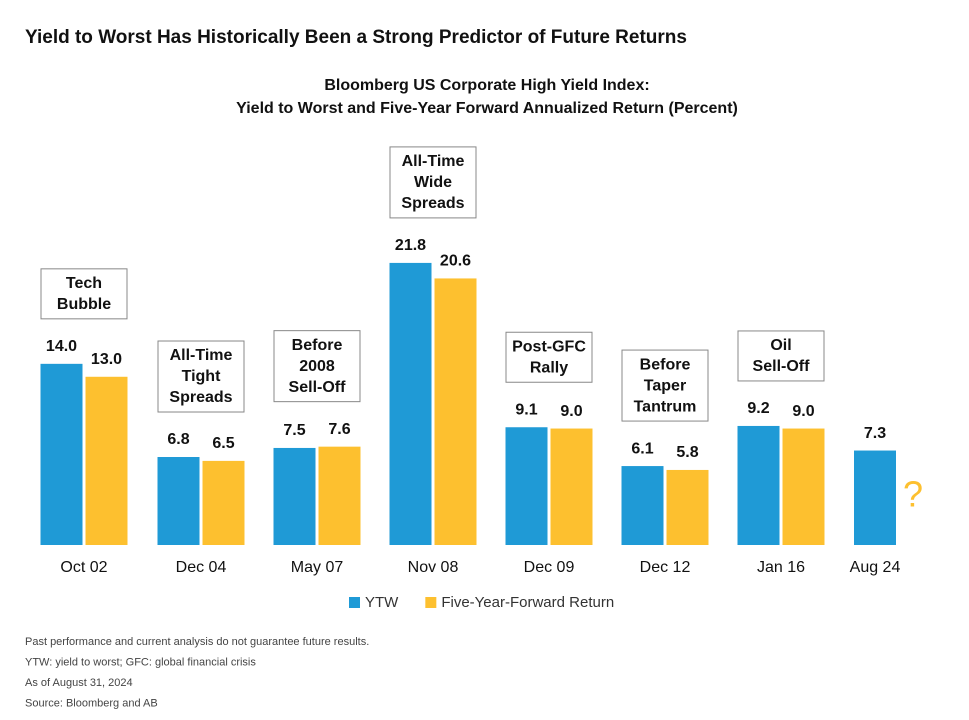  What do you see at coordinates (79, 683) in the screenshot?
I see `footnote: As of August 31, 2024` at bounding box center [79, 683].